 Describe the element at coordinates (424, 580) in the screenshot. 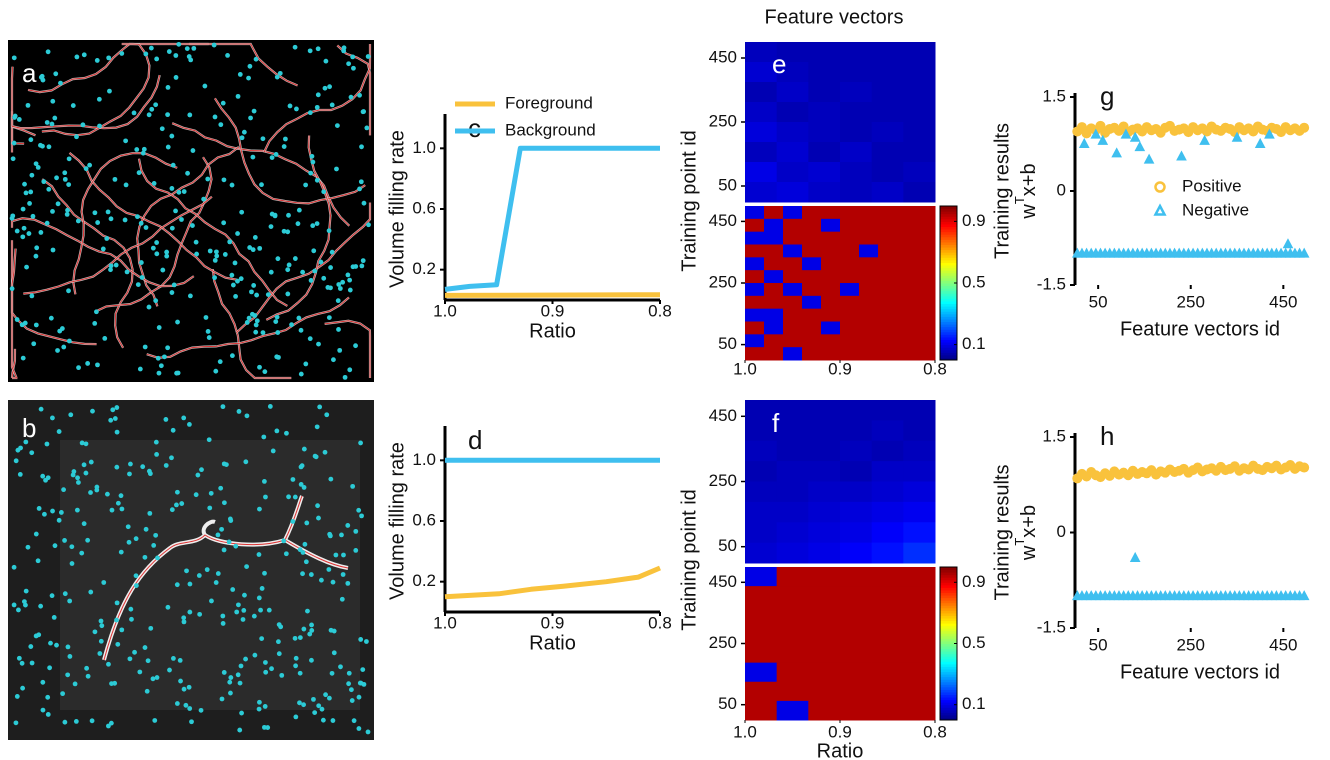

I see `y-tick-label: 0.2` at that location.